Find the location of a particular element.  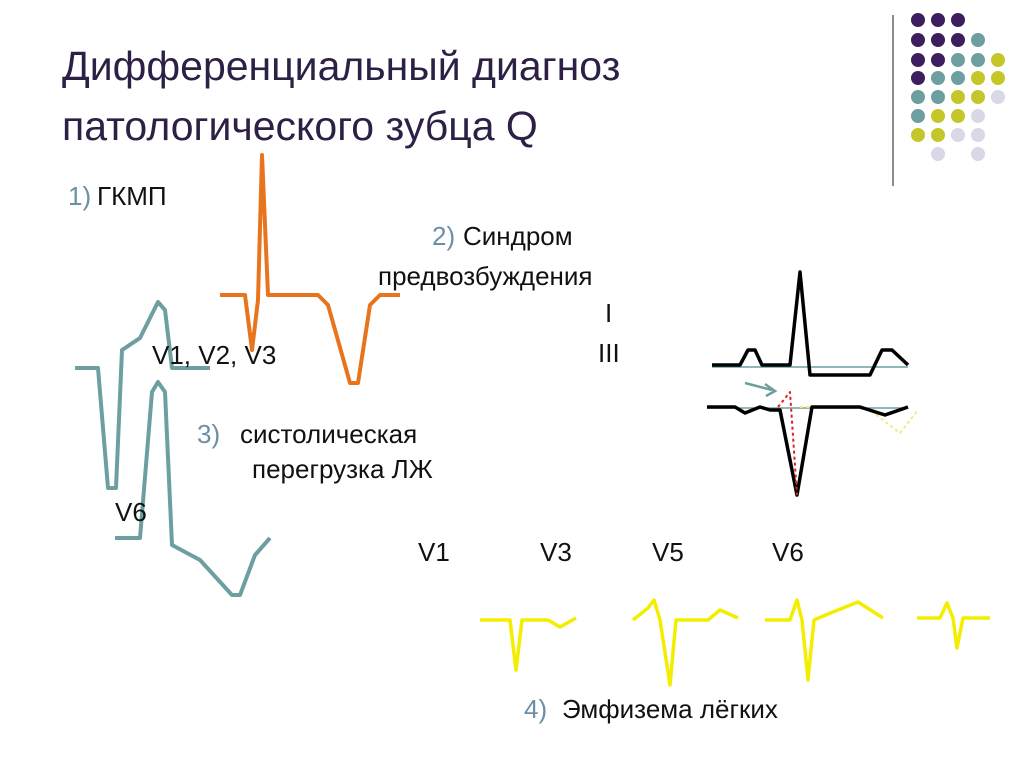

item-number: 3) is located at coordinates (208, 434).